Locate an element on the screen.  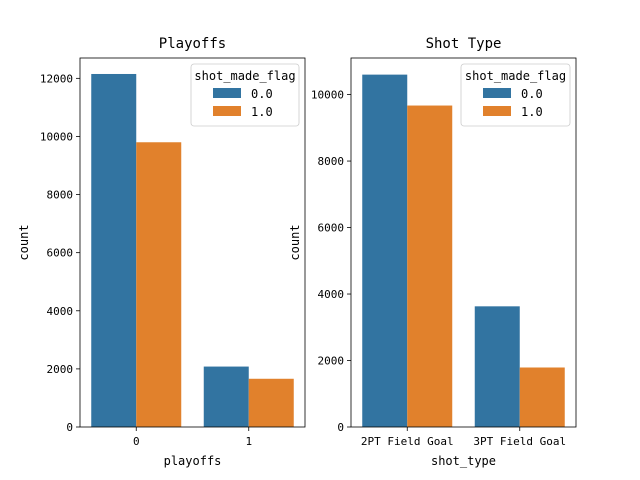
x-tick-label: 3PT Field Goal is located at coordinates (519, 441).